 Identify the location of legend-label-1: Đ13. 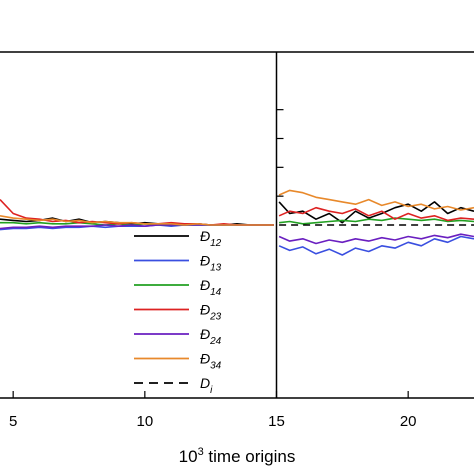
(211, 263).